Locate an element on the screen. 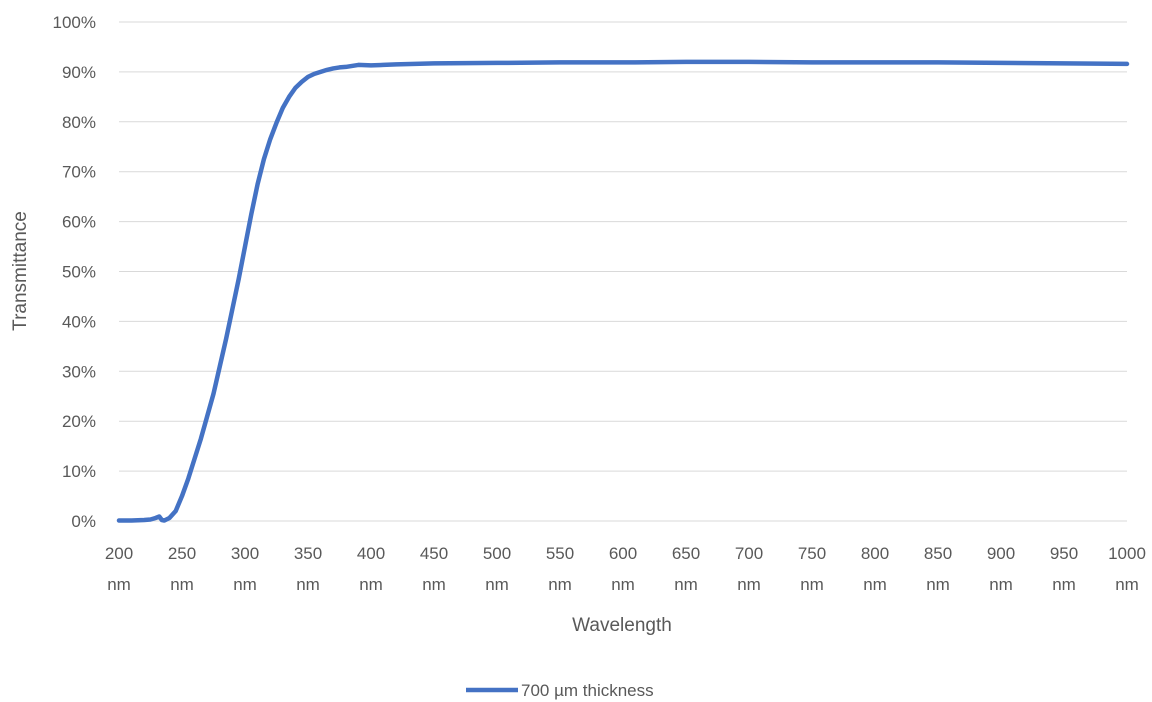  y-axis-tick-labels: 0% 10% 20% 30% 40% 50% 60% 70% 80% 90% 100% is located at coordinates (74, 272).